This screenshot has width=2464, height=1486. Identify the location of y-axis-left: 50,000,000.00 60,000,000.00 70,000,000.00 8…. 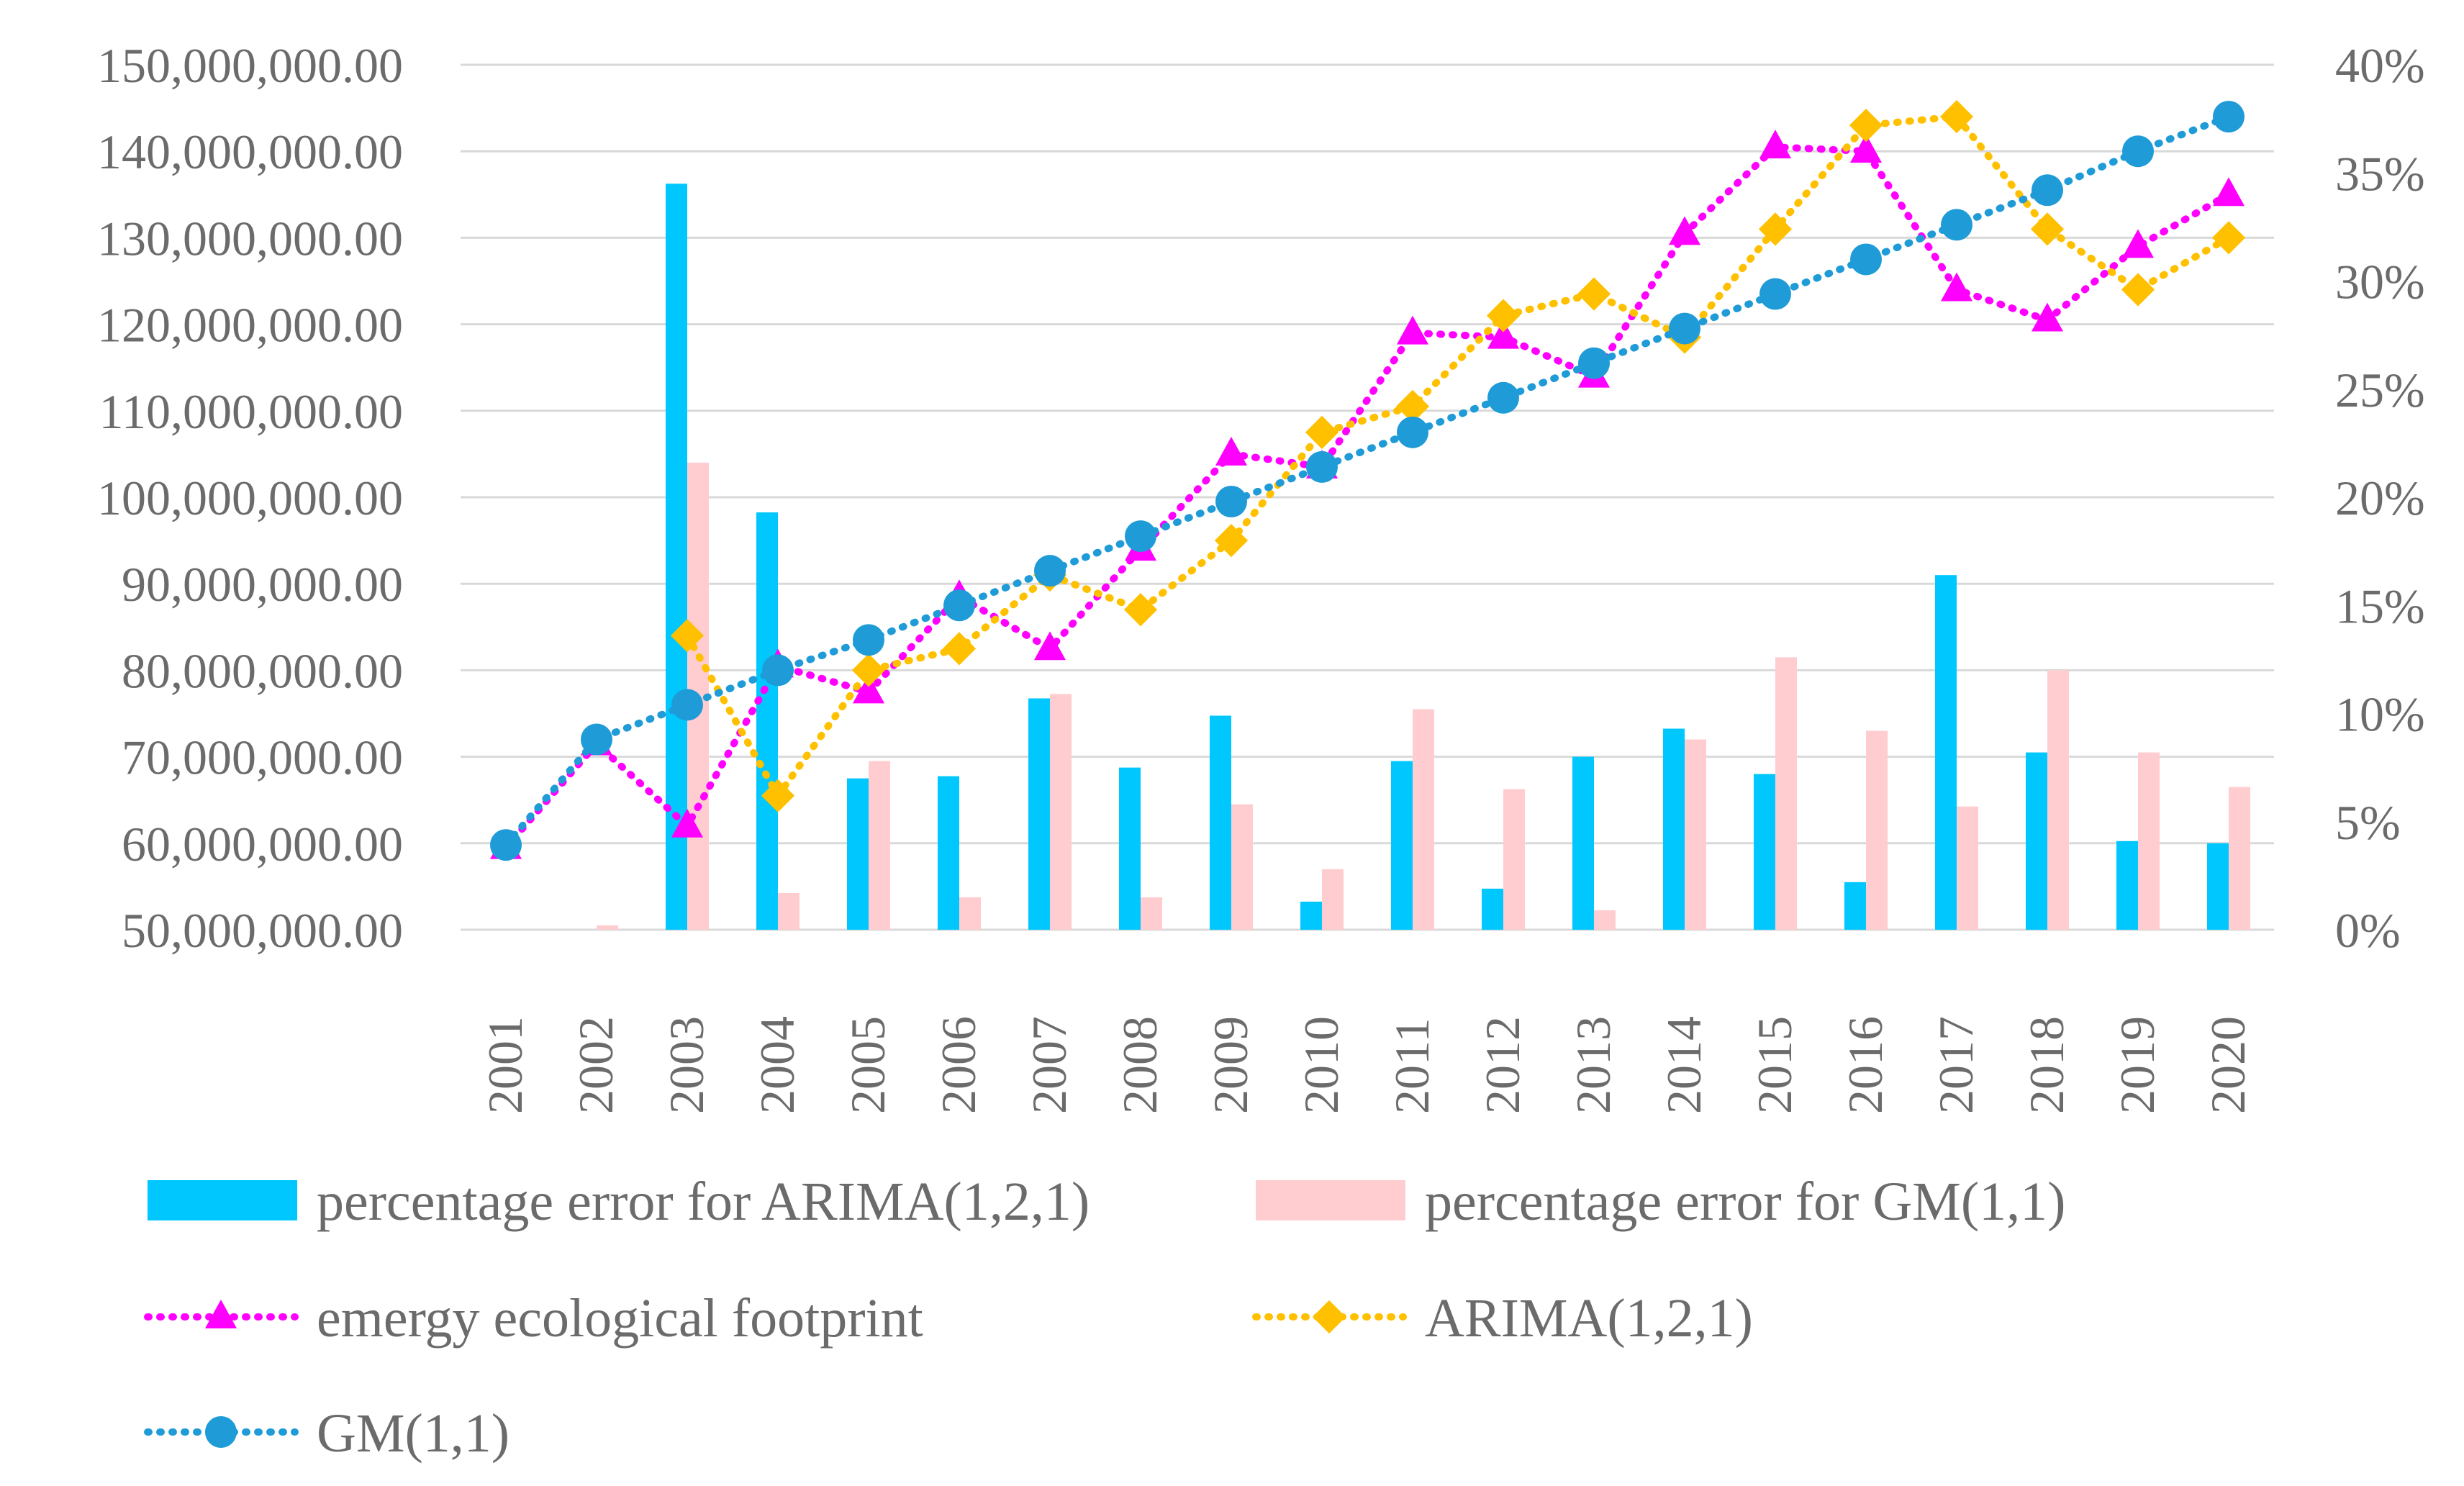
(250, 498).